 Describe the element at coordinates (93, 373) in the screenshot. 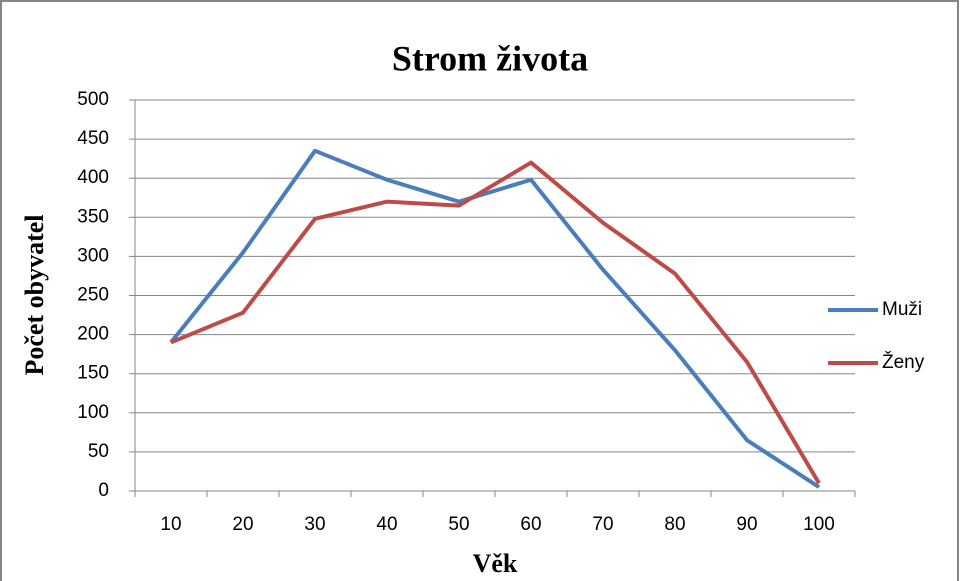

I see `y-tick-label: 150` at that location.